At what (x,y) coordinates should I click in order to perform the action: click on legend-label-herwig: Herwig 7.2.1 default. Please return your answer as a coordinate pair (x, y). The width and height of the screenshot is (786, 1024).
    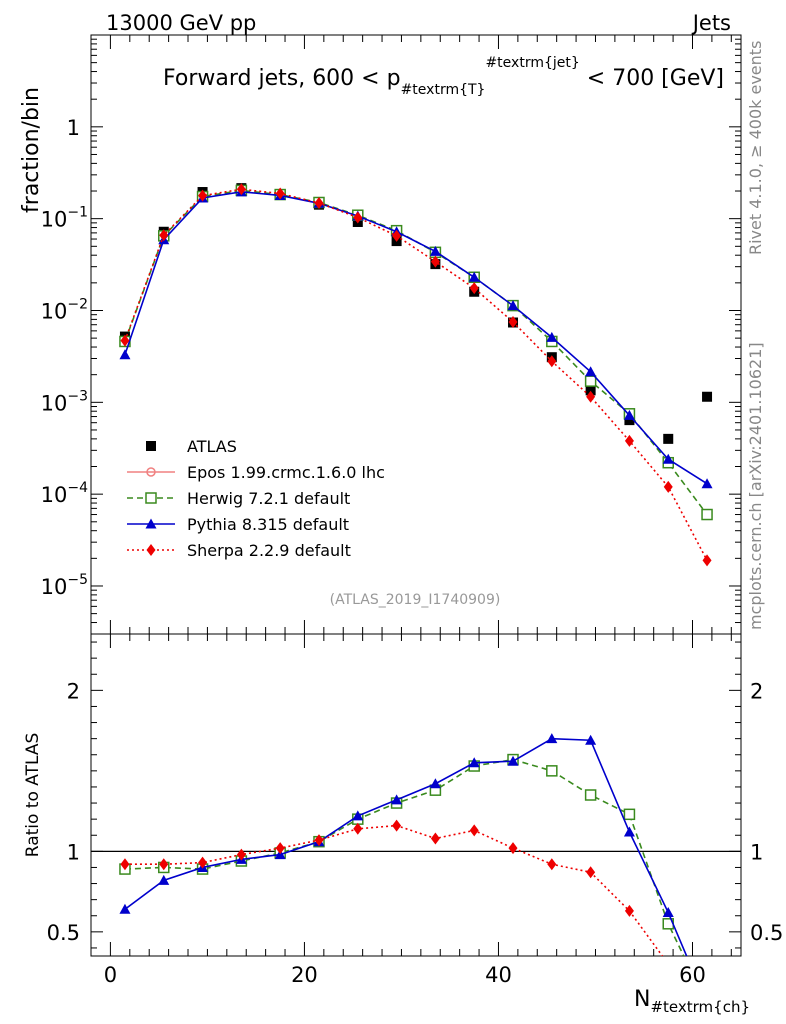
    Looking at the image, I should click on (268, 498).